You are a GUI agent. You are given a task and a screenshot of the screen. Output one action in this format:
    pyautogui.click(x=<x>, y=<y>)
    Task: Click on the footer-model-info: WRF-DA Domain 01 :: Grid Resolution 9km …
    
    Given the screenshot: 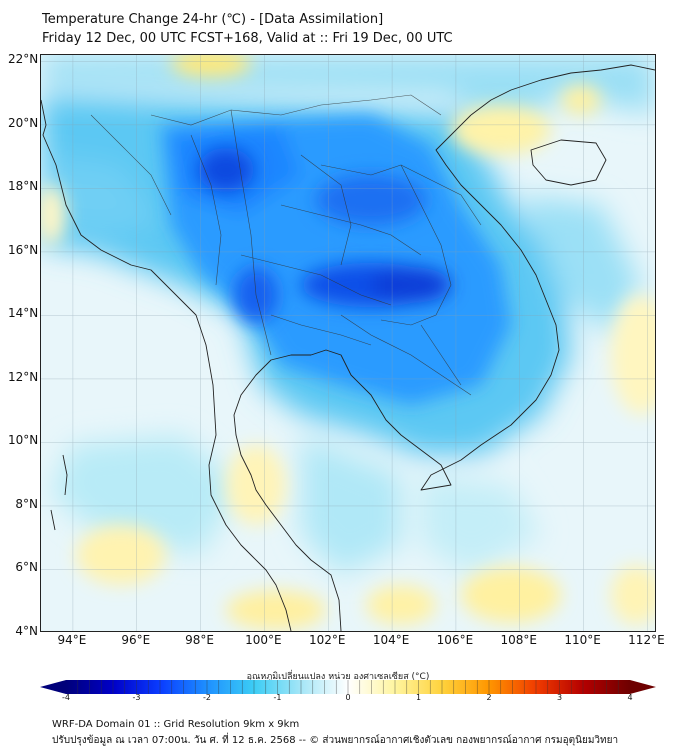 What is the action you would take?
    pyautogui.click(x=176, y=724)
    